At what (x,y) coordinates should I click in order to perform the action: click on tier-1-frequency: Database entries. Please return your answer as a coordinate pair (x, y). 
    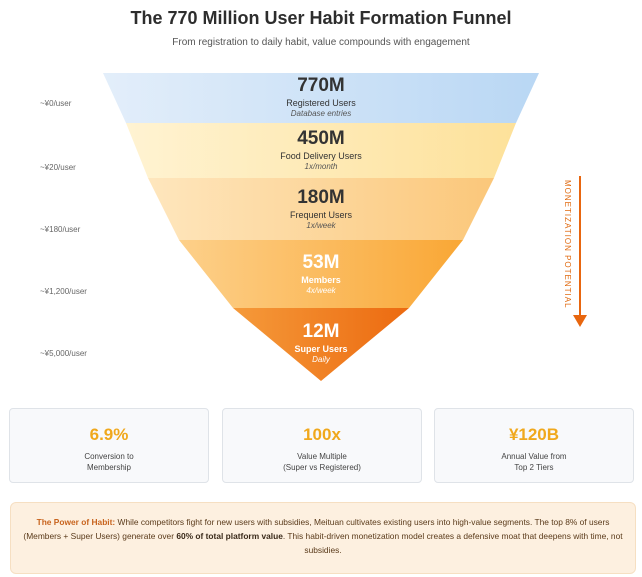
    Looking at the image, I should click on (321, 113).